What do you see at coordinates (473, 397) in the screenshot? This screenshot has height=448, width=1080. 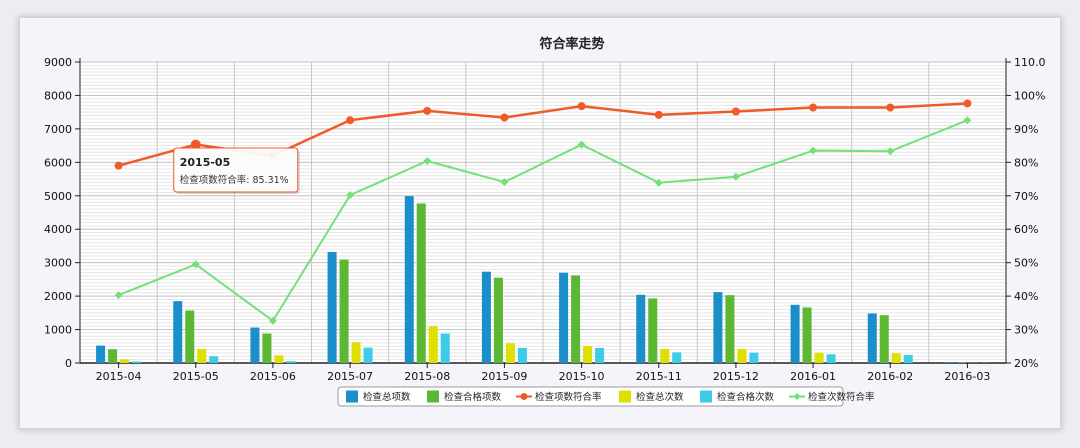 I see `legend-label: 检查合格项数` at bounding box center [473, 397].